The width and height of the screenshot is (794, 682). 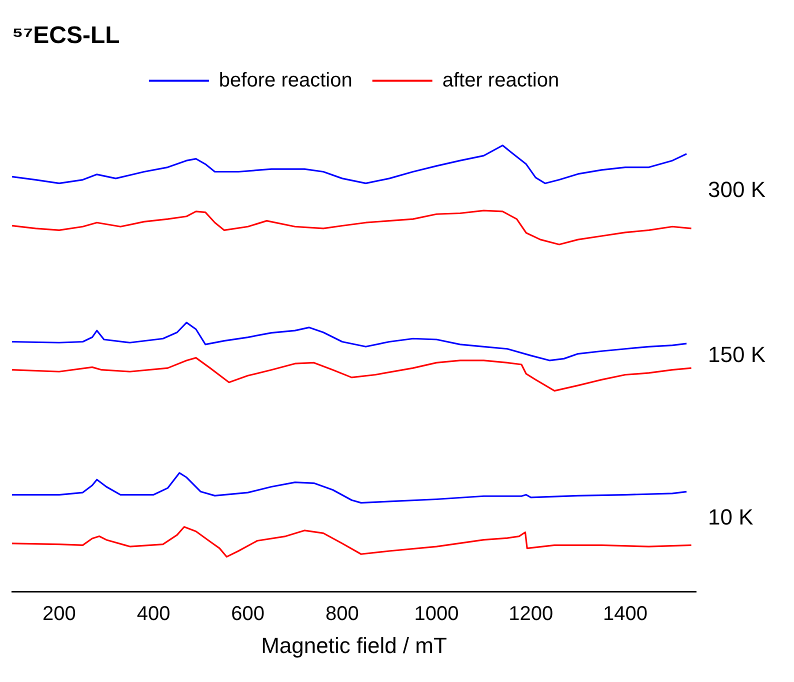 What do you see at coordinates (737, 189) in the screenshot?
I see `text: 300 K` at bounding box center [737, 189].